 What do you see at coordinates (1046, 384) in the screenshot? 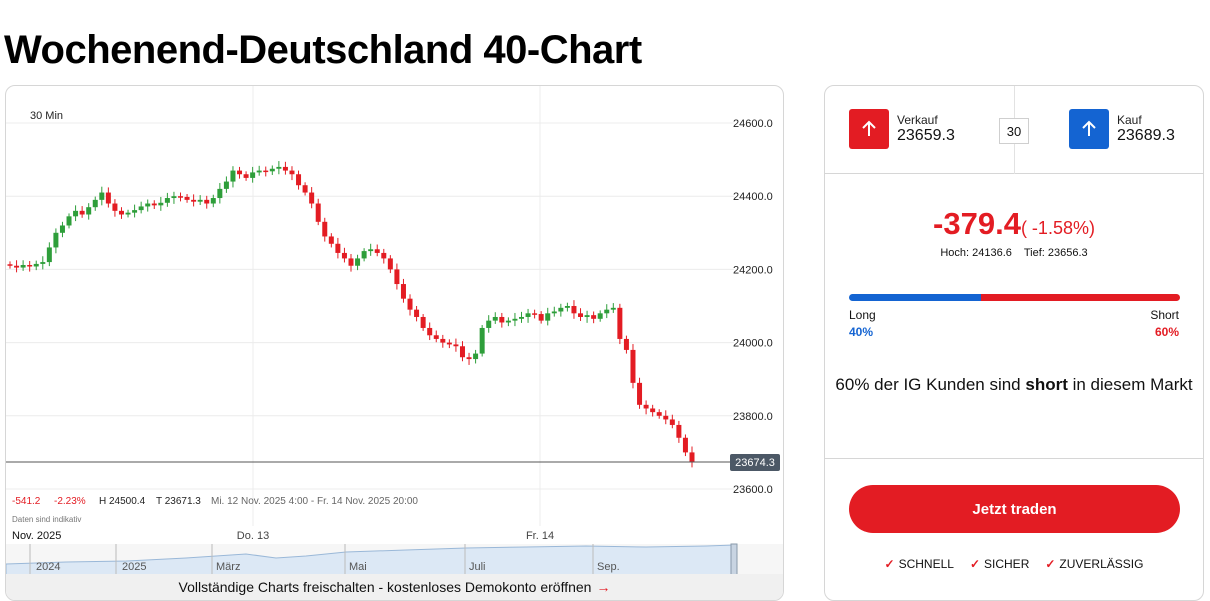
I see `sentiment-text-bold: short` at bounding box center [1046, 384].